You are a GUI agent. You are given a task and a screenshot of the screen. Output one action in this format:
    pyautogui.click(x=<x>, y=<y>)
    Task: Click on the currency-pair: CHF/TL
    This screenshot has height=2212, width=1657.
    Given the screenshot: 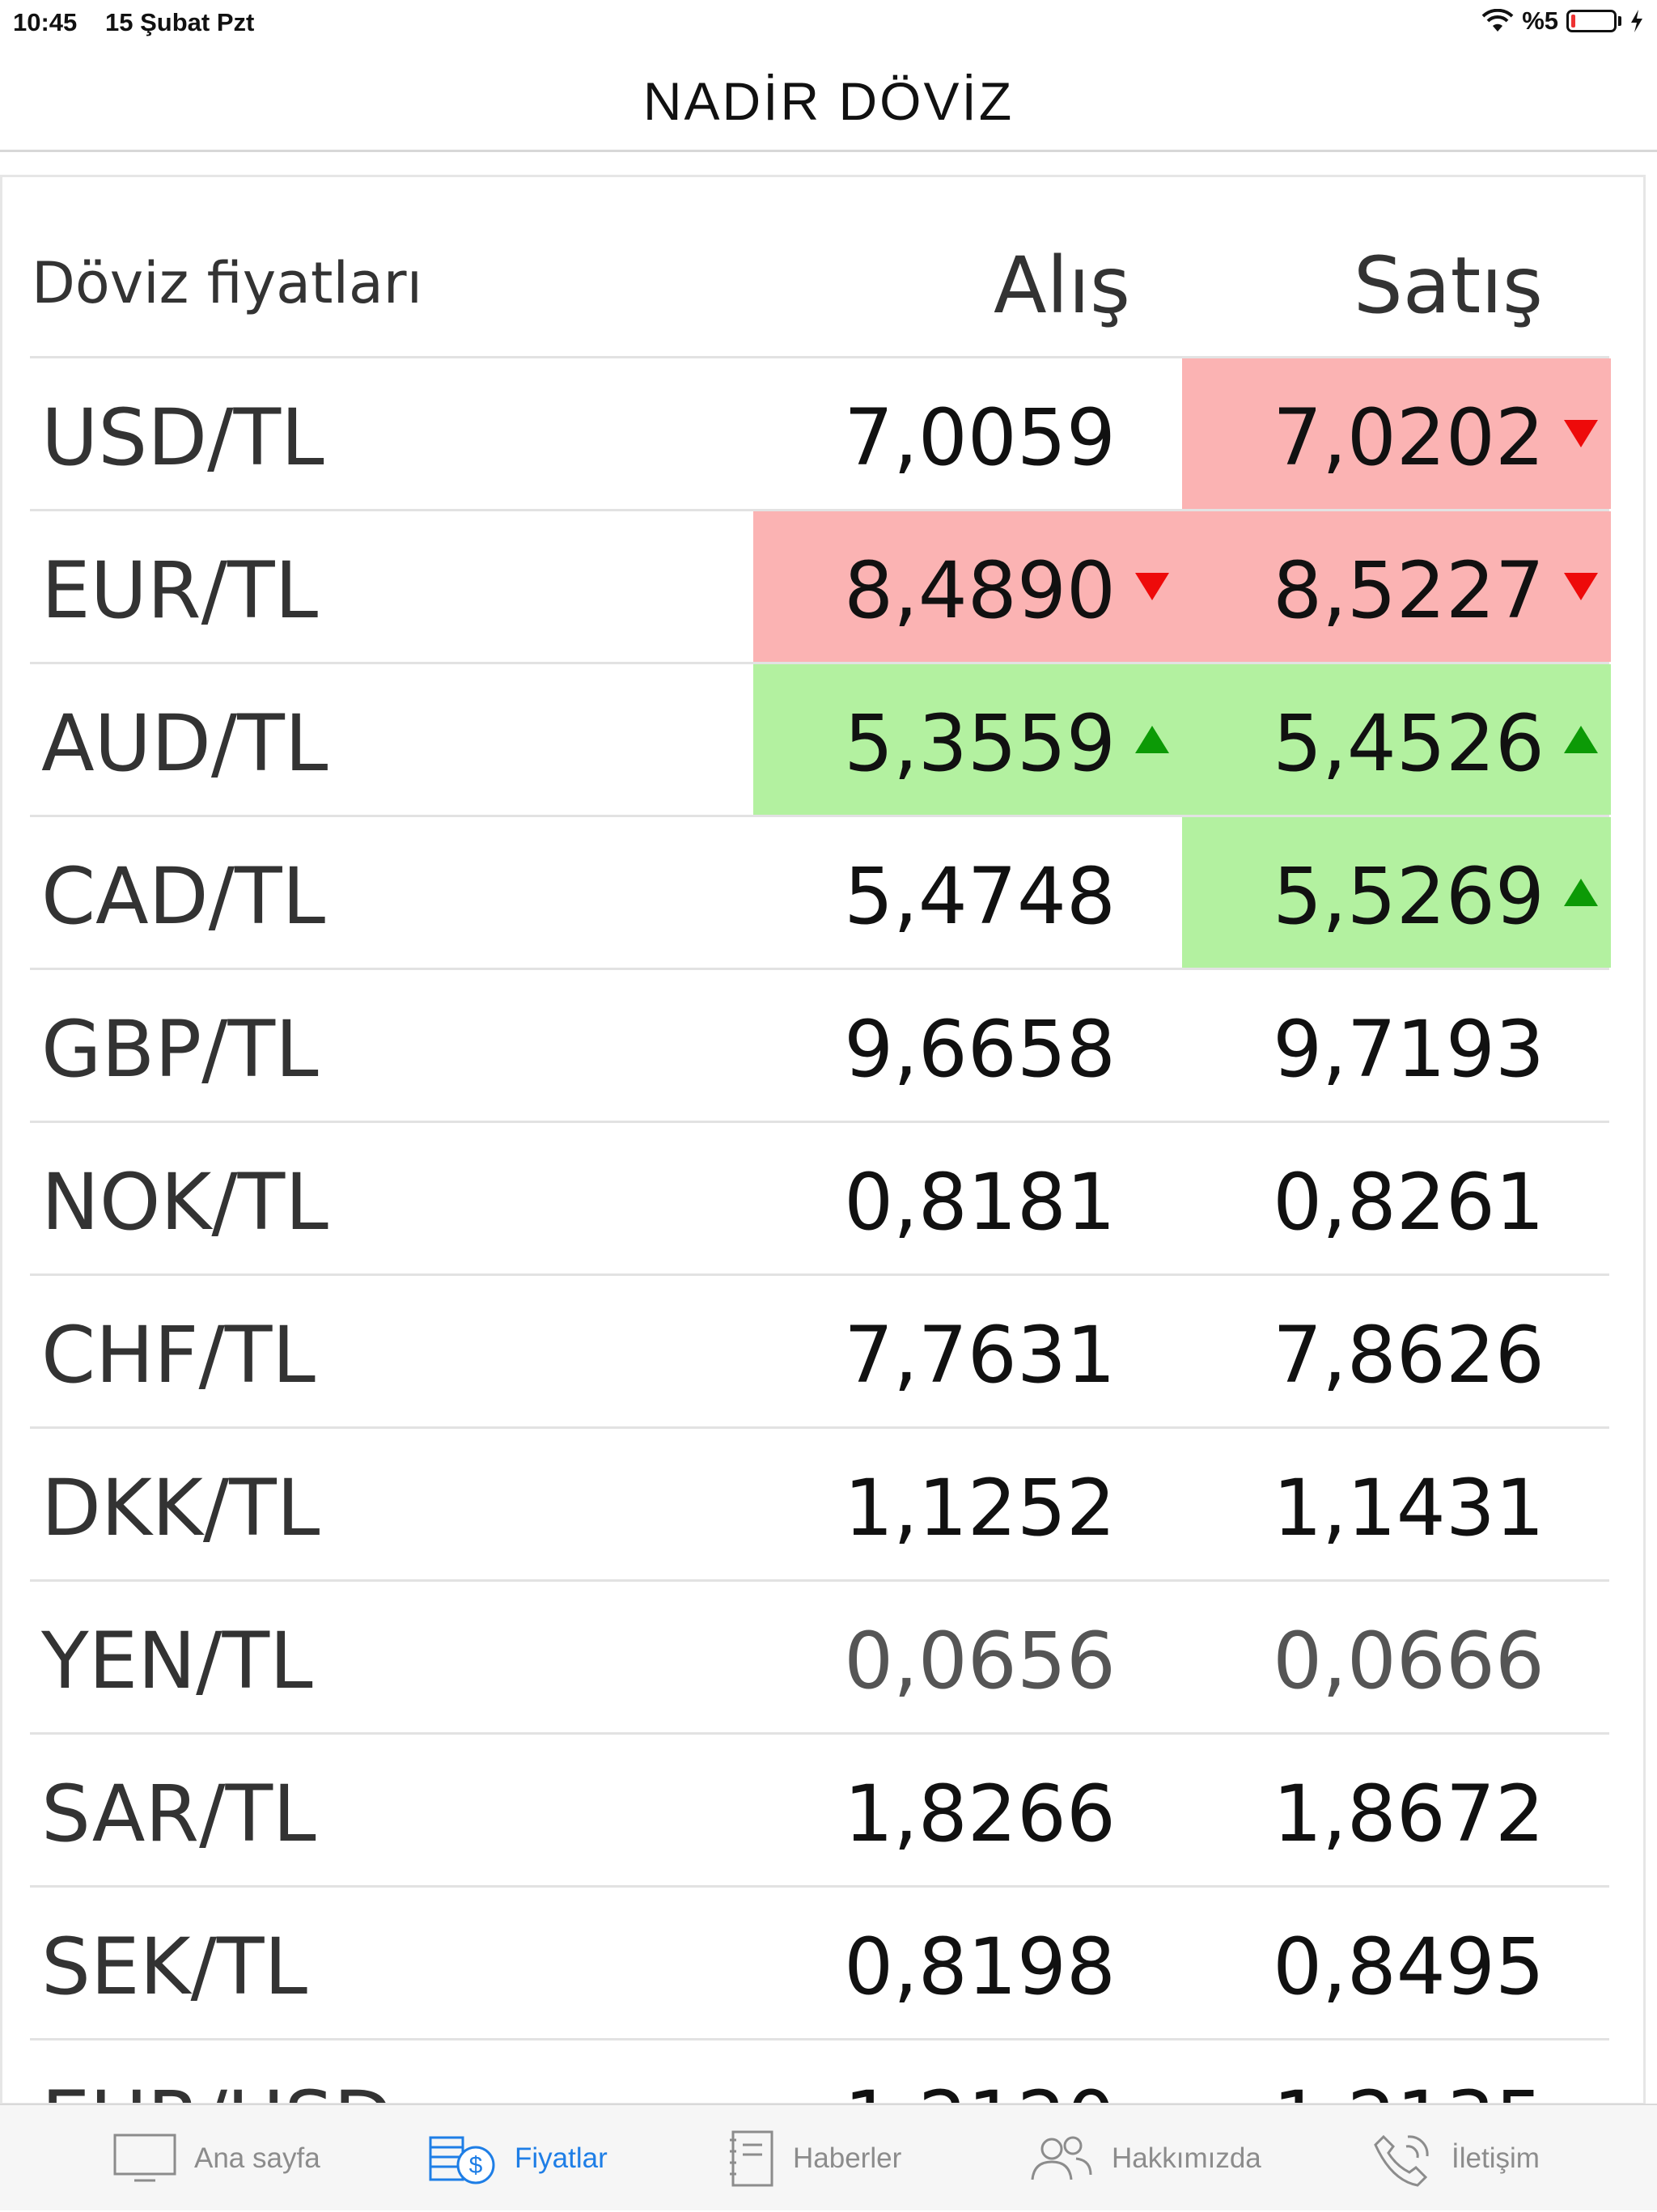 What is the action you would take?
    pyautogui.click(x=178, y=1355)
    